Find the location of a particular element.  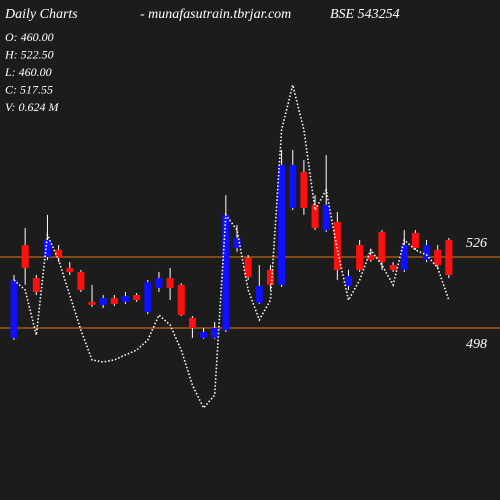

symbol: BSE 543254 is located at coordinates (365, 14).